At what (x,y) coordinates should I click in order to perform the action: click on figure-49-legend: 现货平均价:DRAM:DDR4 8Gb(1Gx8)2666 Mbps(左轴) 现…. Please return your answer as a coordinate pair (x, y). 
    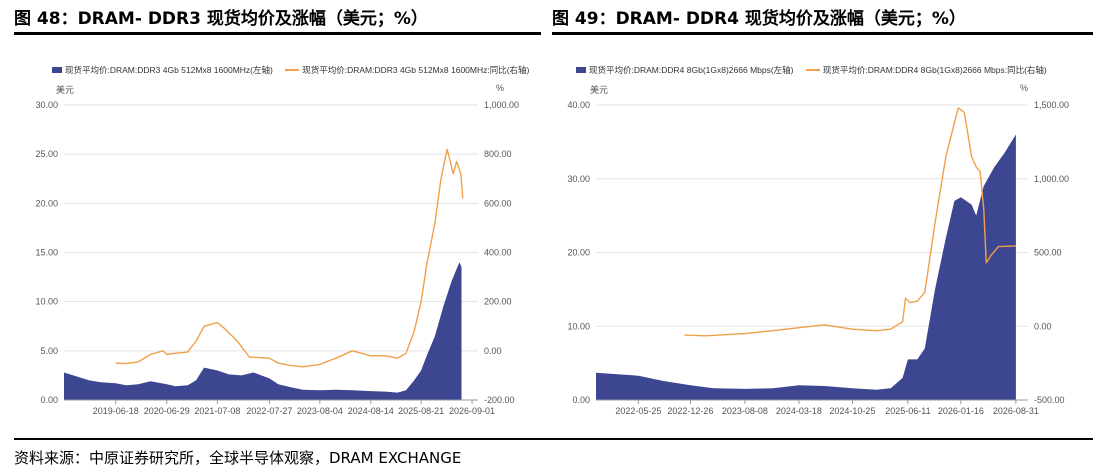
    Looking at the image, I should click on (811, 70).